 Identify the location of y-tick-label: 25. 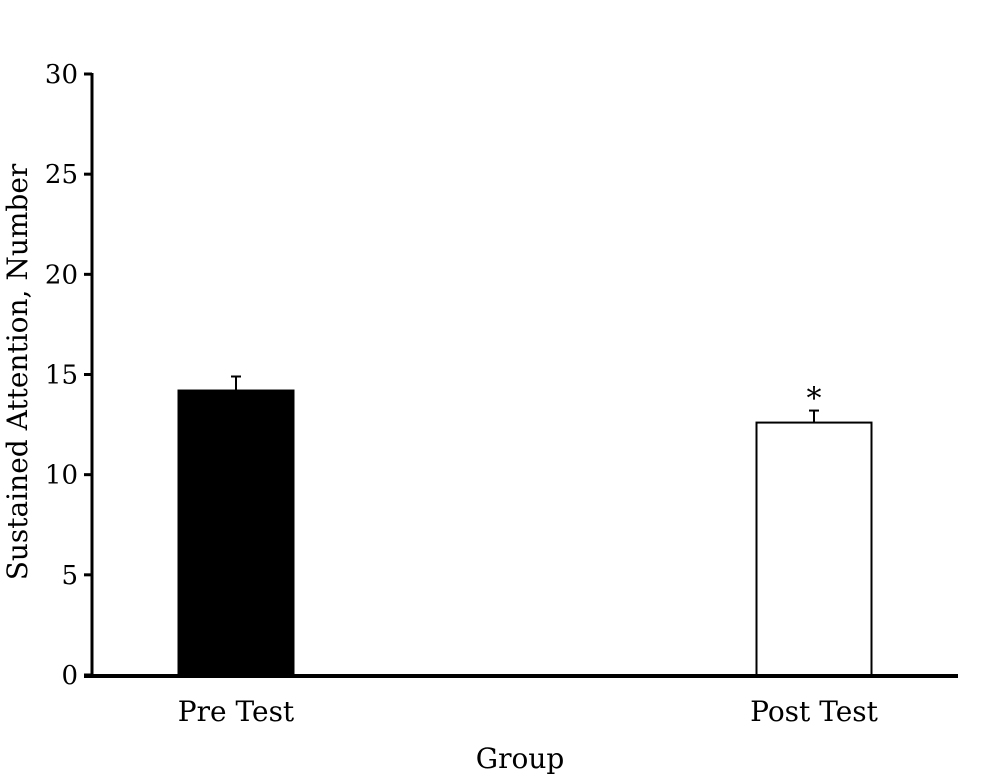
(61, 175).